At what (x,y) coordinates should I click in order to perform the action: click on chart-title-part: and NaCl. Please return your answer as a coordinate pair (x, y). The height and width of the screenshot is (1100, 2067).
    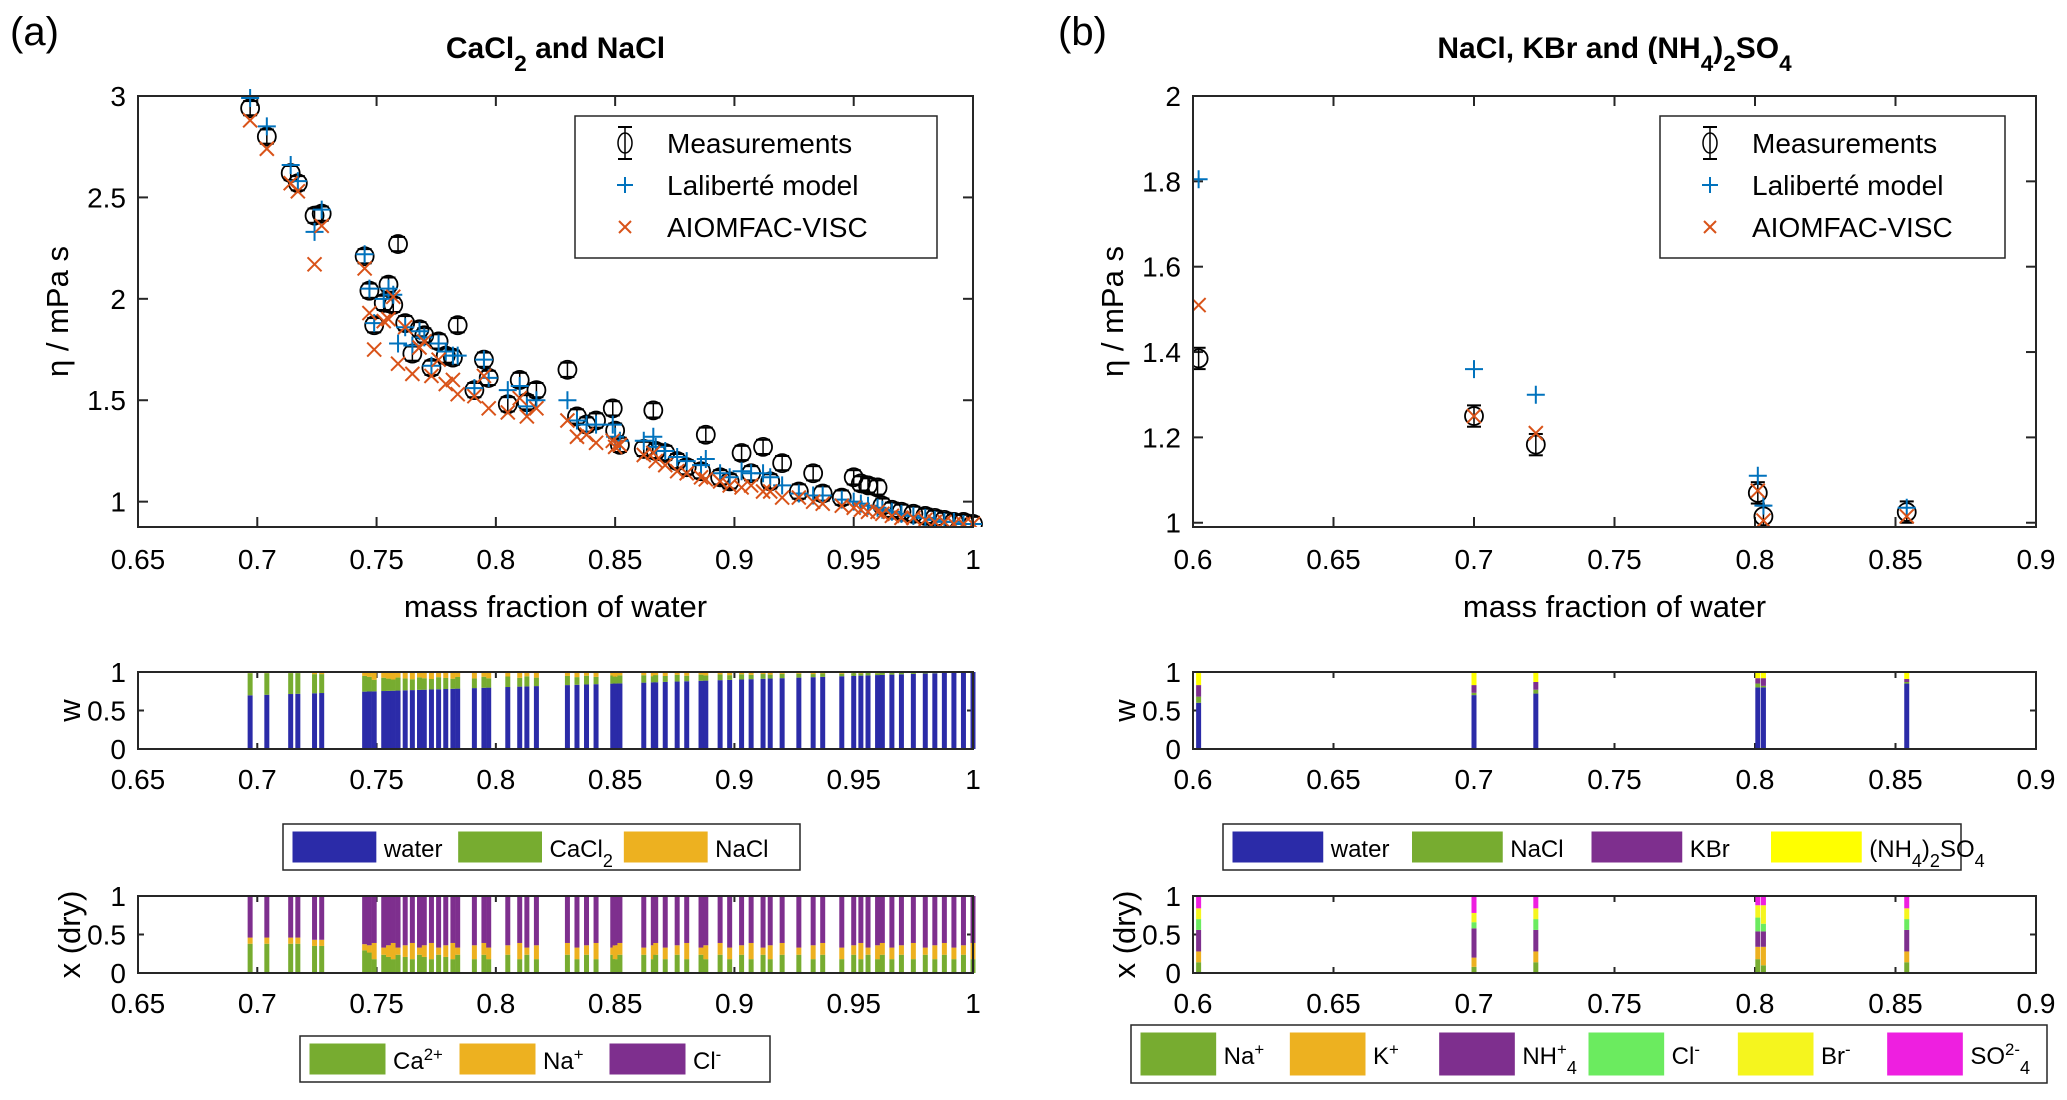
    Looking at the image, I should click on (596, 48).